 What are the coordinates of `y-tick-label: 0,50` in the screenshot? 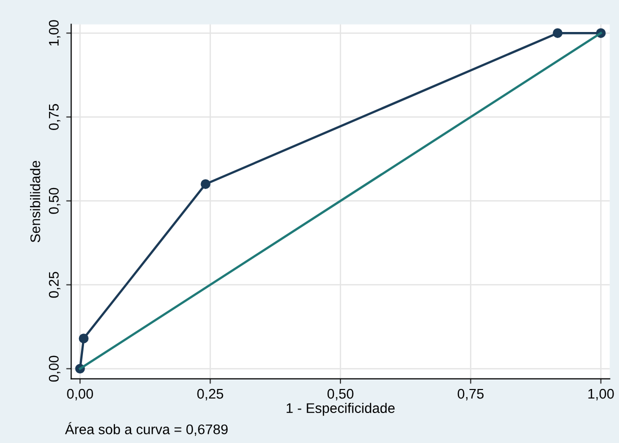 It's located at (54, 201).